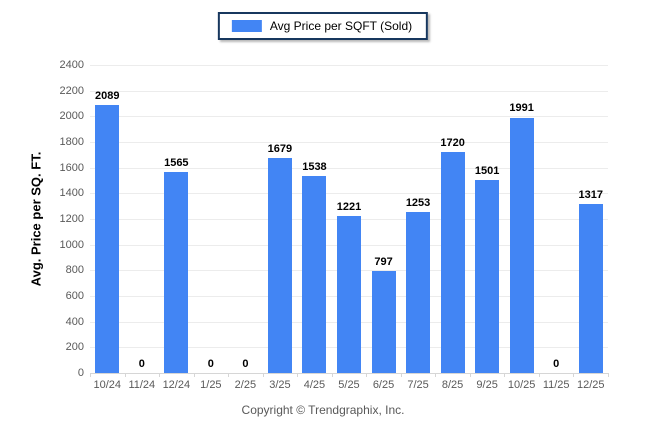 This screenshot has height=434, width=646. I want to click on x-tick-label: 4/25, so click(314, 385).